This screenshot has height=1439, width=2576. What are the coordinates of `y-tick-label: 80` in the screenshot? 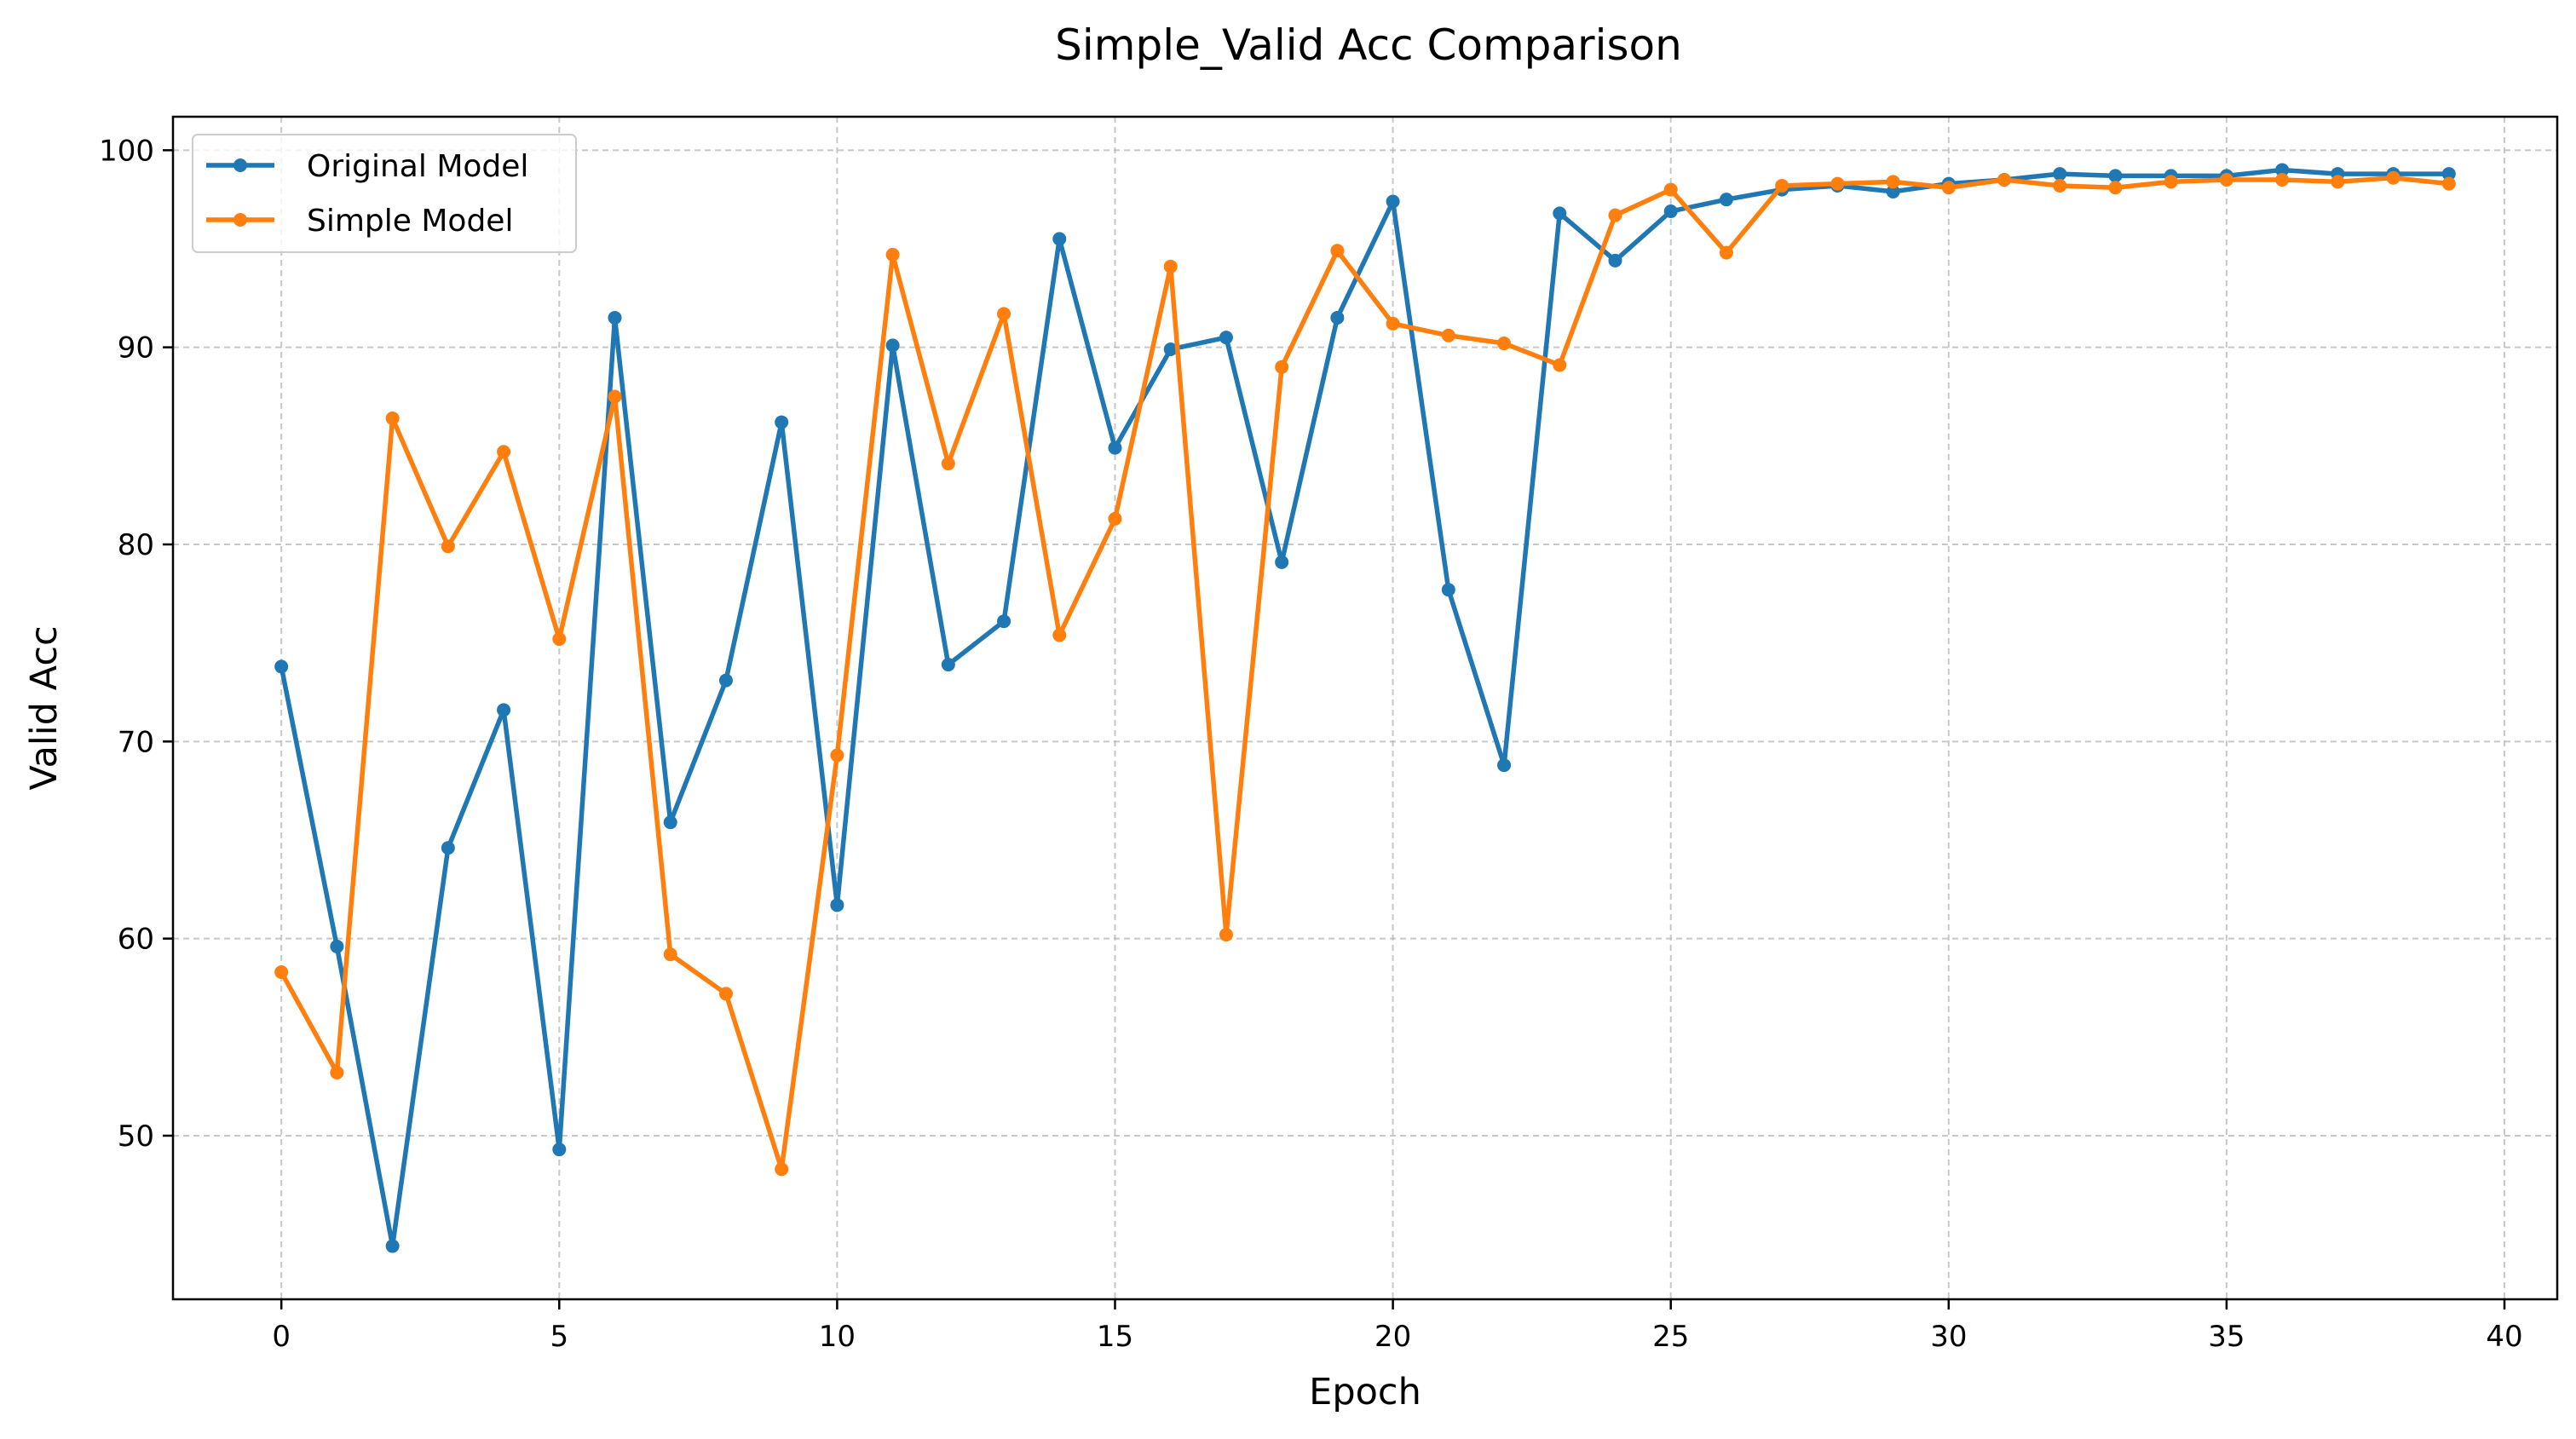 It's located at (136, 545).